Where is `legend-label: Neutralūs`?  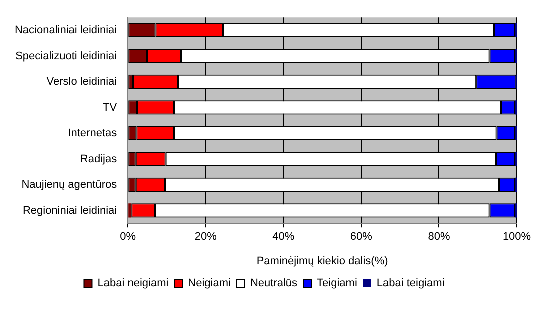
legend-label: Neutralūs is located at coordinates (274, 284).